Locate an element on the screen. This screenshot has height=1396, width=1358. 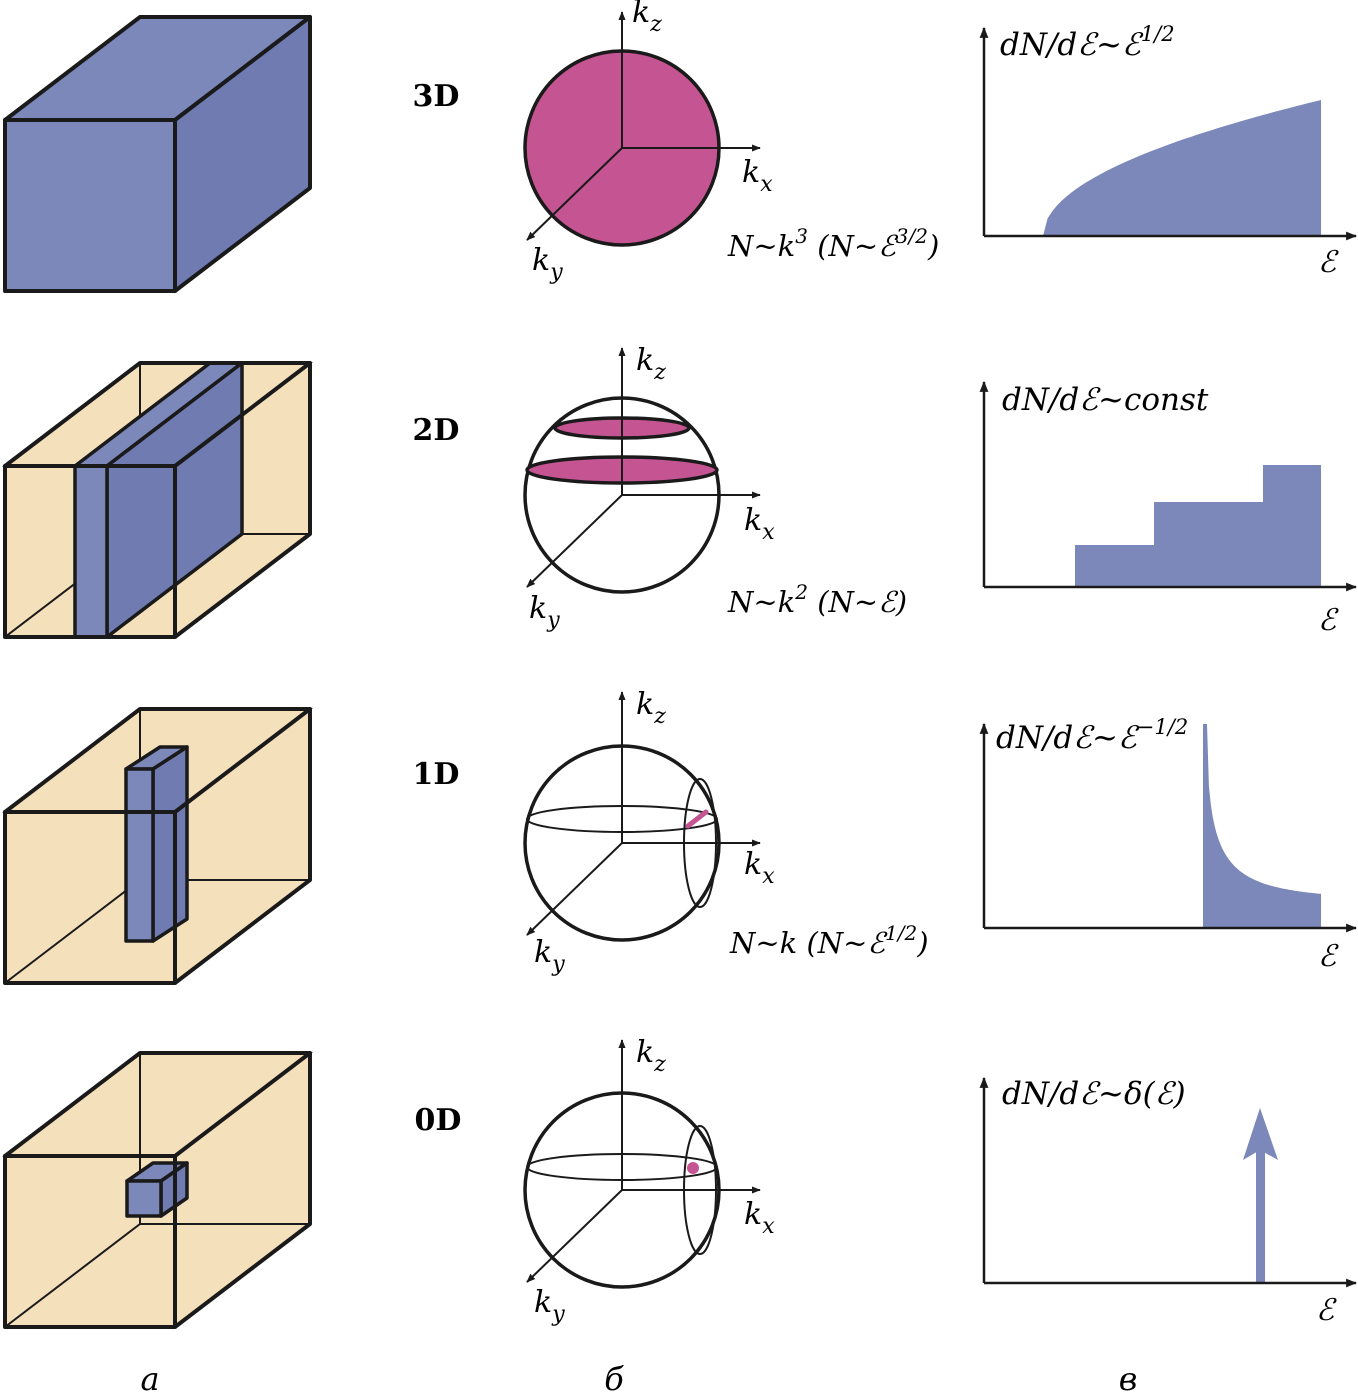
dim-label-3d: 3D is located at coordinates (436, 96).